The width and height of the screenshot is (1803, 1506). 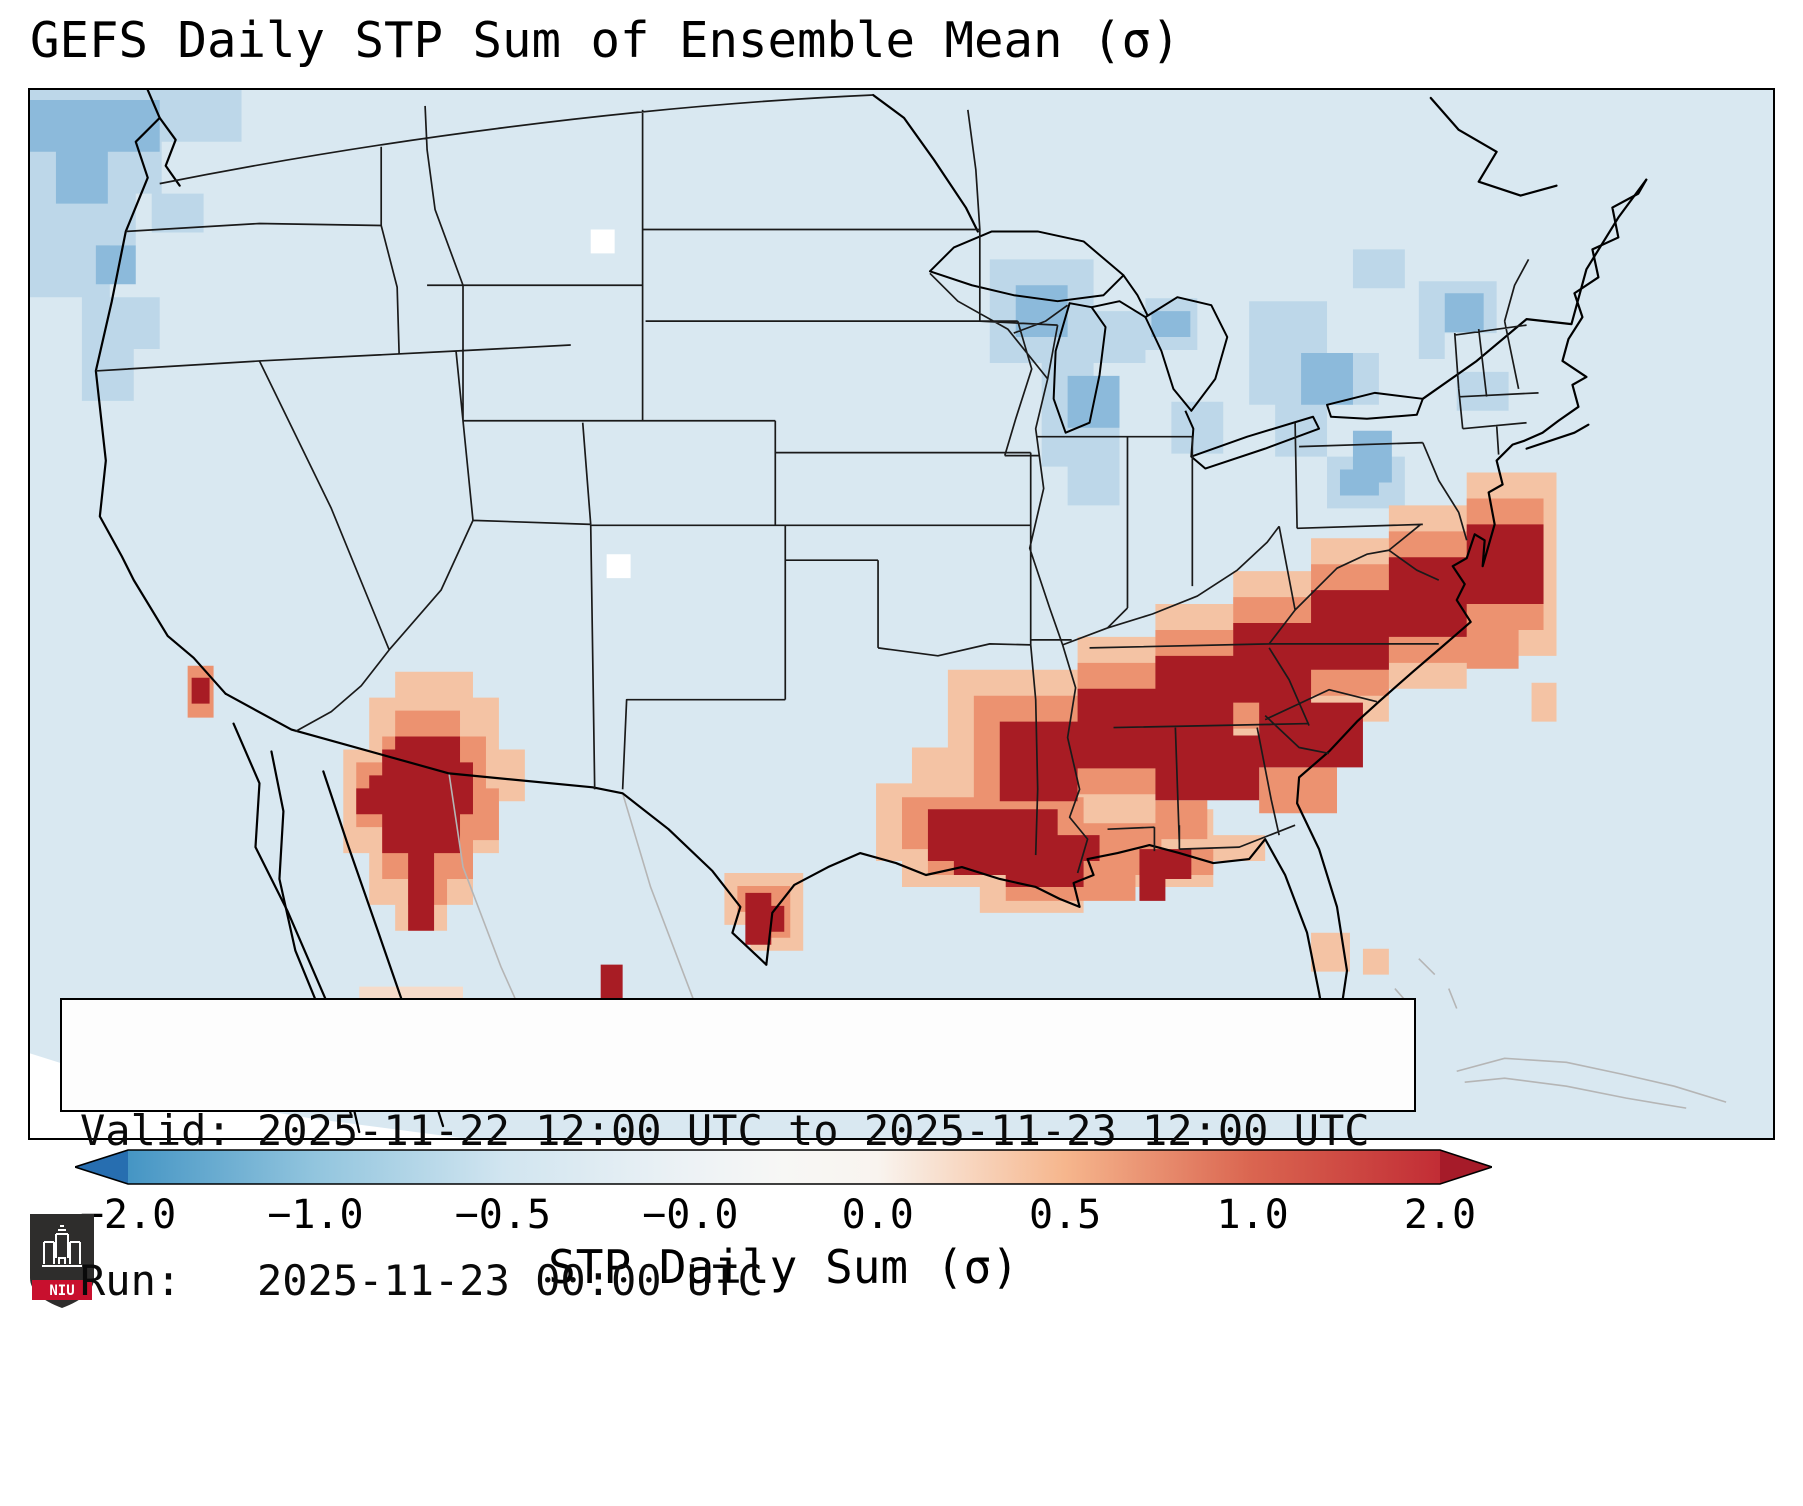 What do you see at coordinates (128, 1215) in the screenshot?
I see `colorbar-tick-label: −2.0` at bounding box center [128, 1215].